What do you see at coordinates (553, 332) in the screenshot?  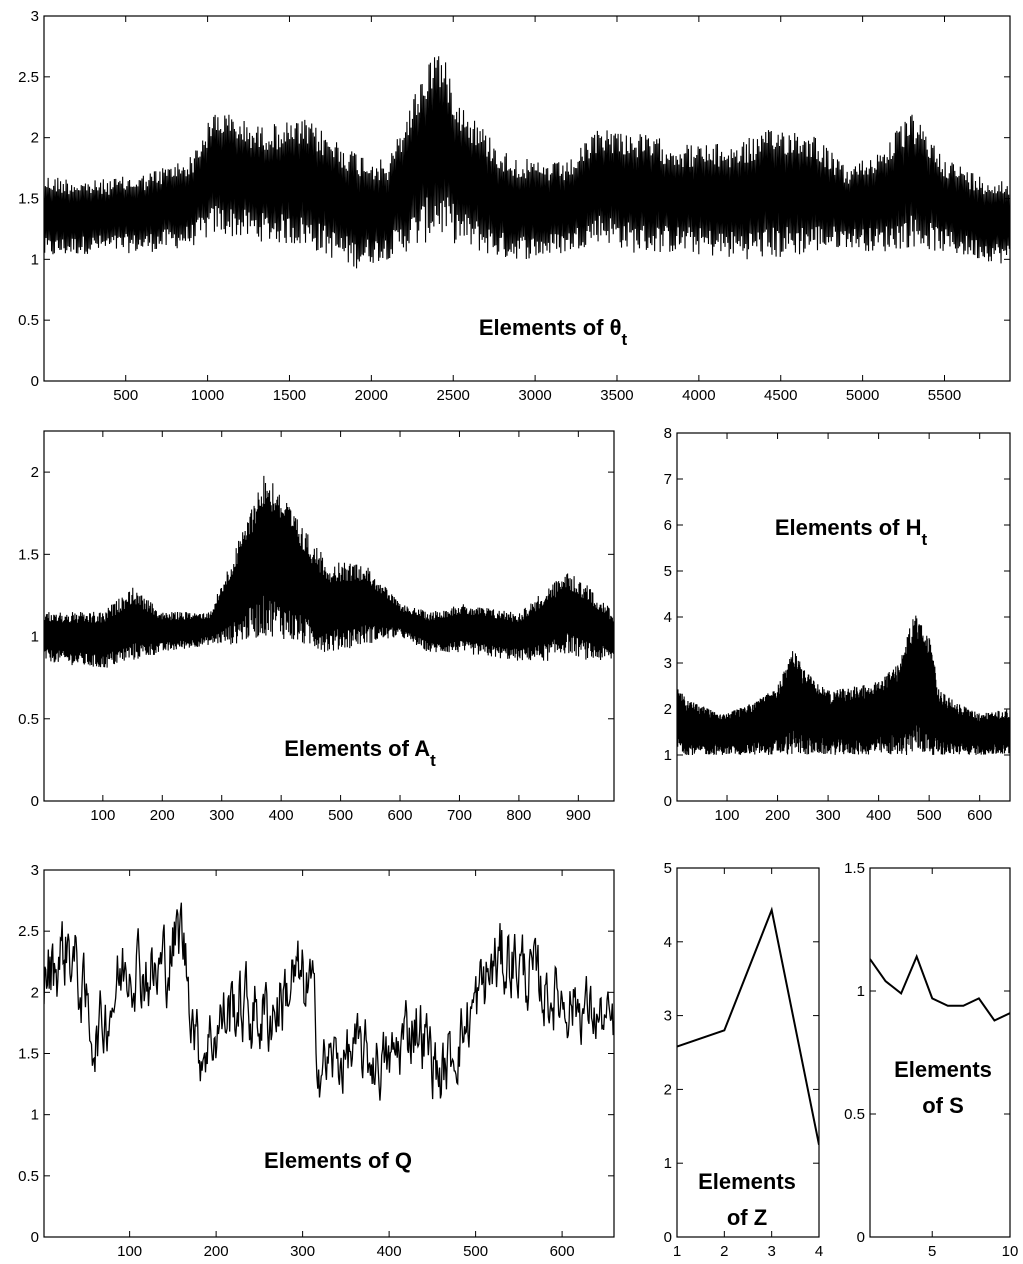 I see `chart-title-theta: Elements of θt` at bounding box center [553, 332].